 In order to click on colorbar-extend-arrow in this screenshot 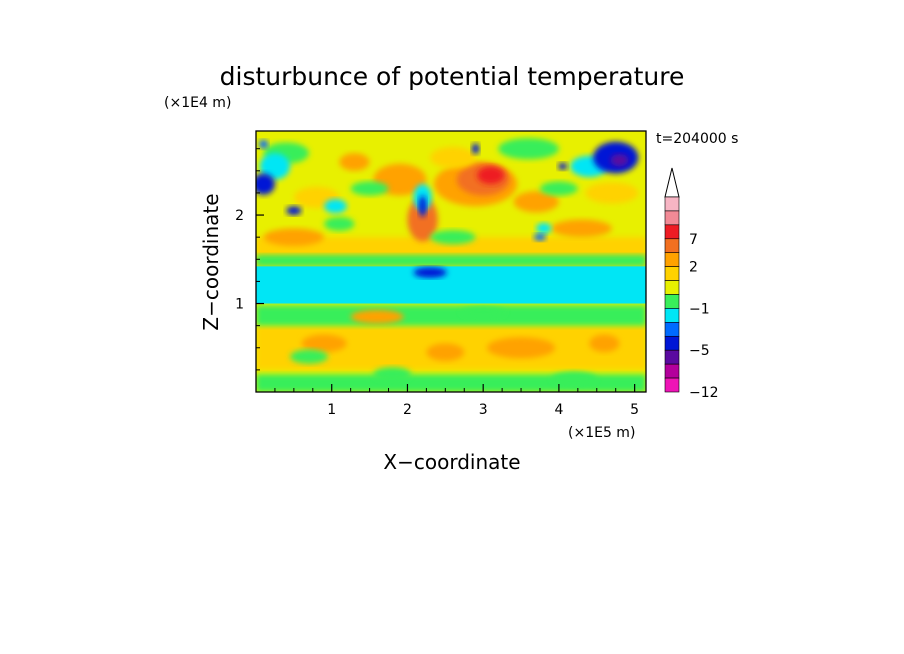, I will do `click(672, 182)`.